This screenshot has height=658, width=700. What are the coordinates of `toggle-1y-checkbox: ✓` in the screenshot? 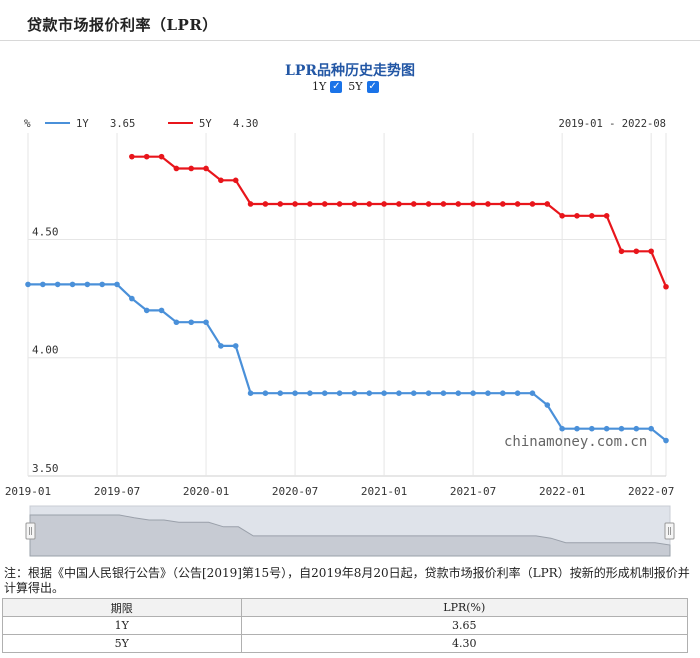 It's located at (336, 86).